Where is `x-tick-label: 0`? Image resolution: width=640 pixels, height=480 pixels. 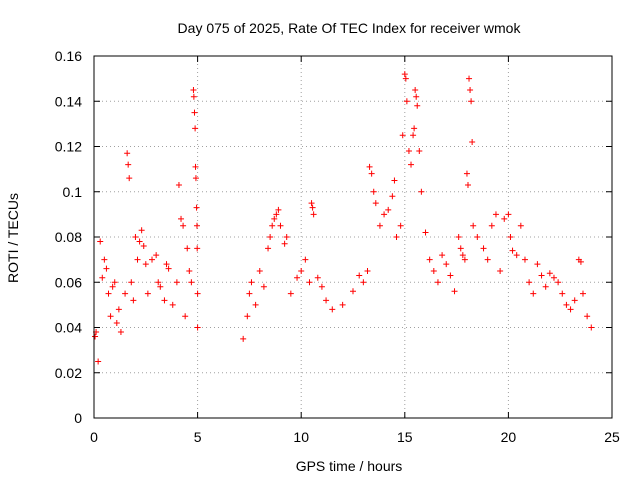 x-tick-label: 0 is located at coordinates (94, 437).